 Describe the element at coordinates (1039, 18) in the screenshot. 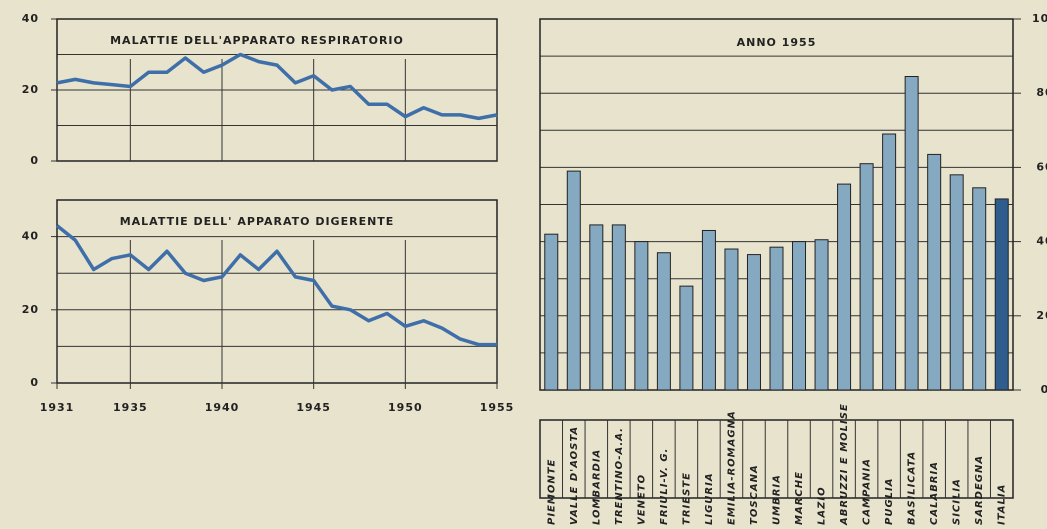

I see `y-tick-label: 100` at that location.